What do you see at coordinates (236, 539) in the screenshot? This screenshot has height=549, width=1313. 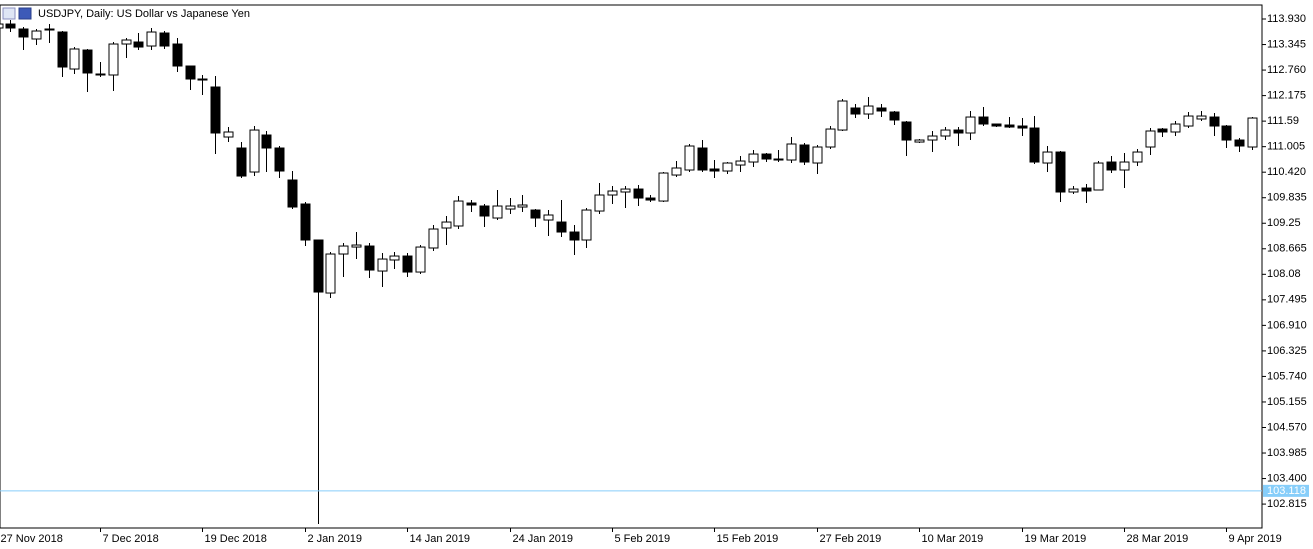 I see `x-tick-label: 19 Dec 2018` at bounding box center [236, 539].